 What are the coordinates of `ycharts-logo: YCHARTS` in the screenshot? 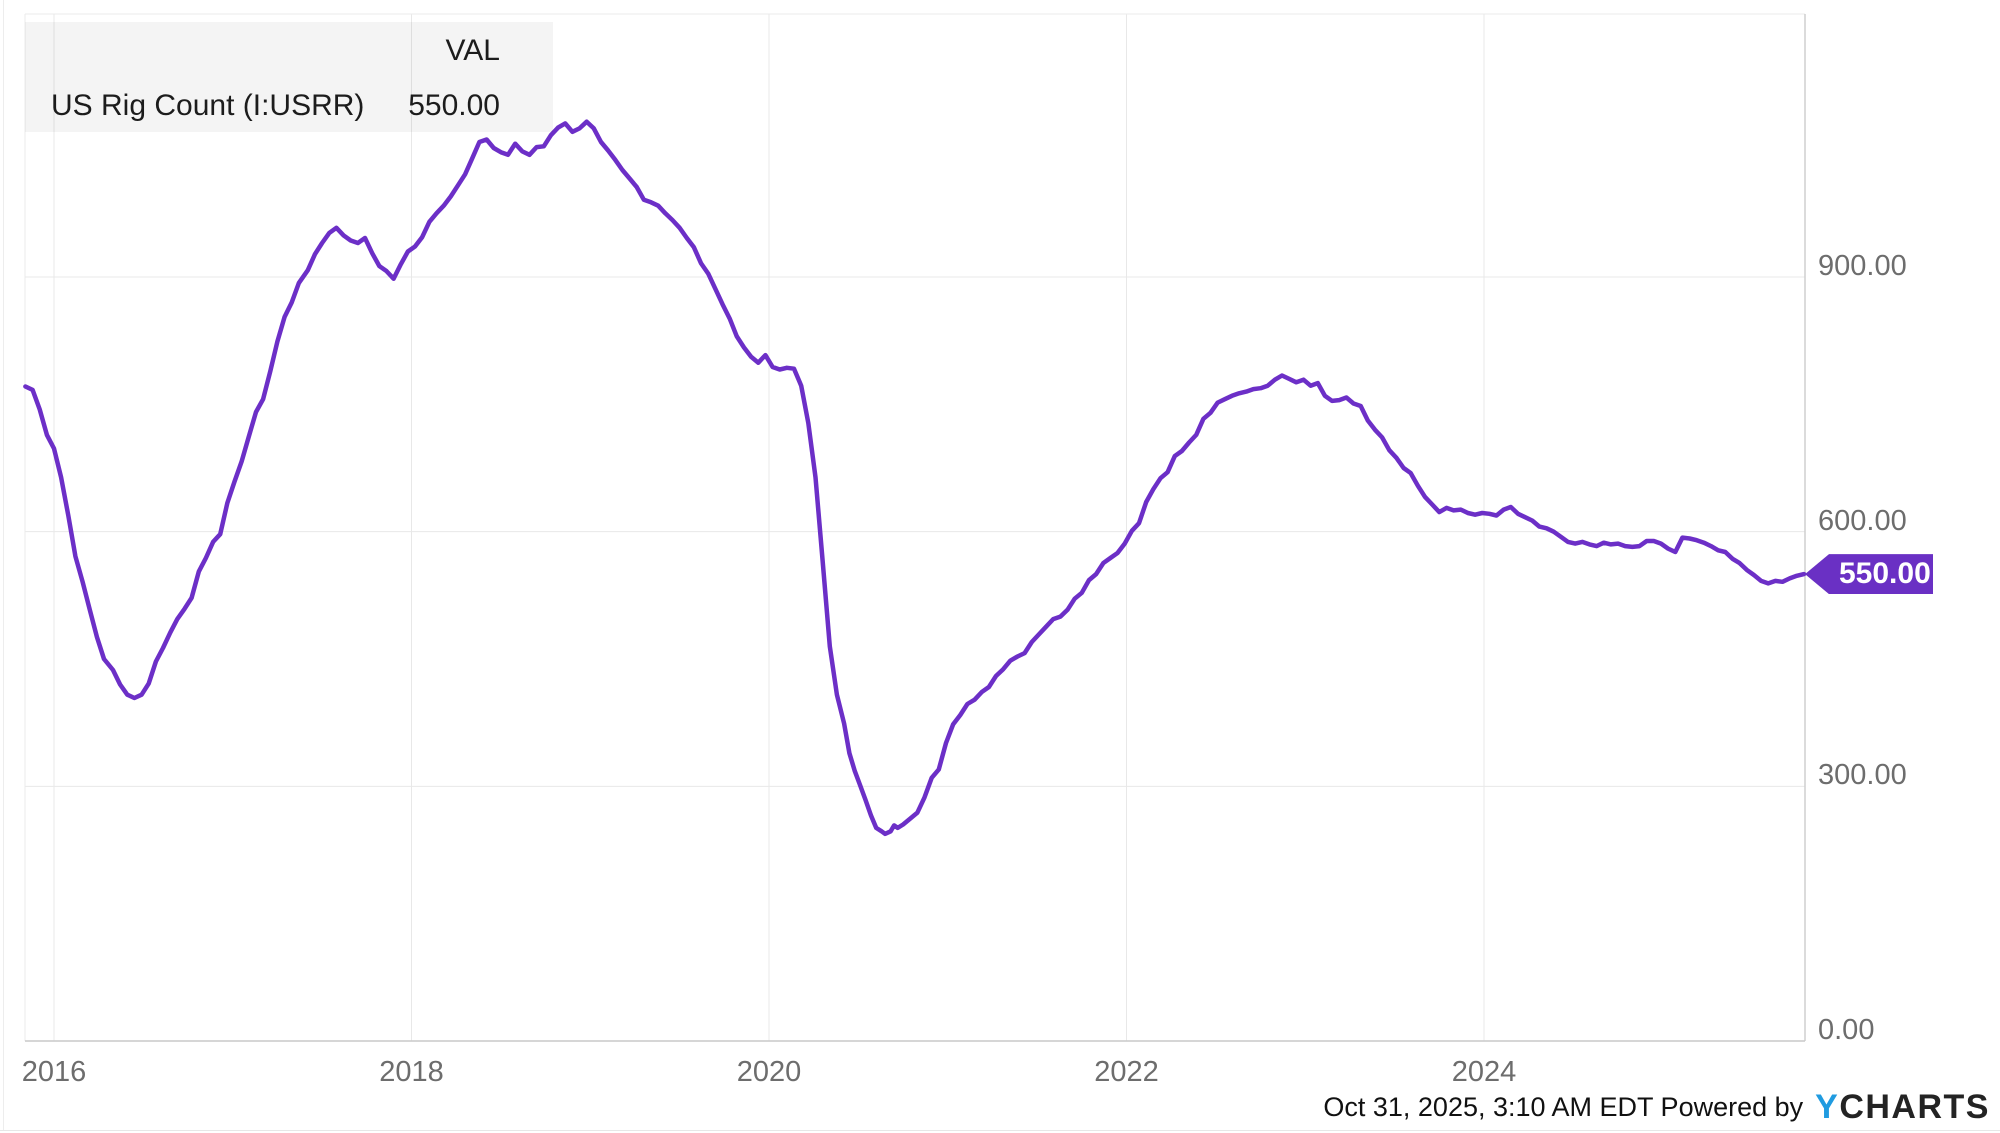 It's located at (1902, 1107).